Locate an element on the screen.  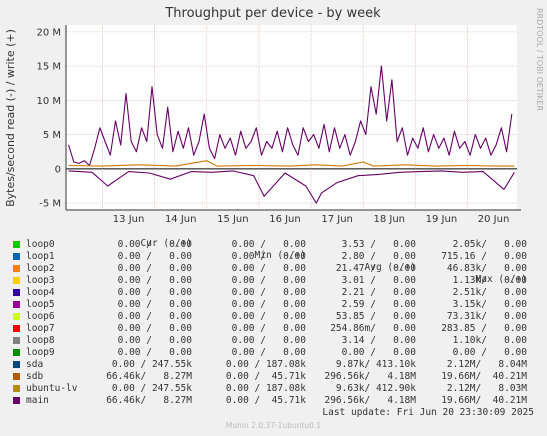
x-tick-label-7: 20 Jun is located at coordinates (494, 219).